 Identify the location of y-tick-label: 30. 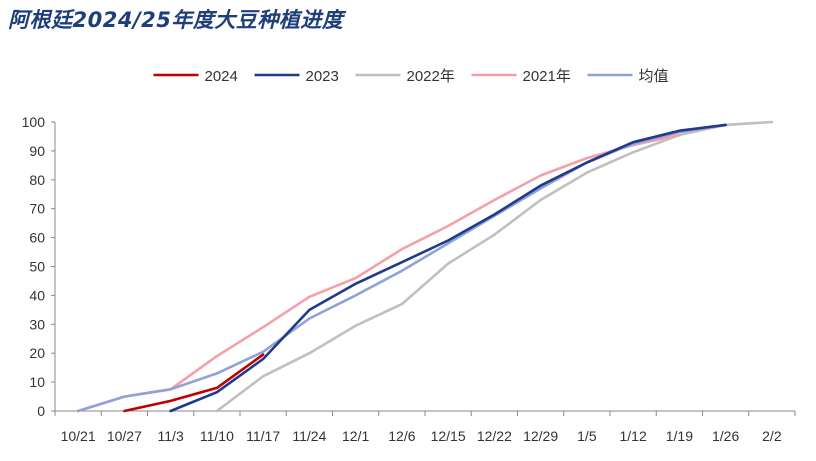
(37, 324).